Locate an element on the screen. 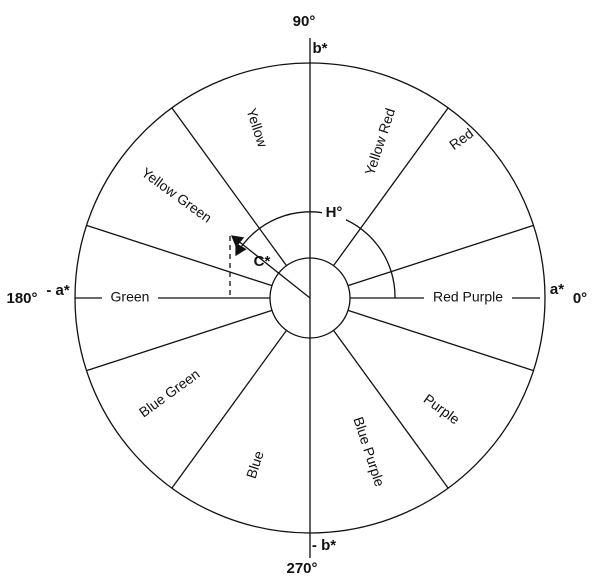 The image size is (592, 576). sector-label: Green is located at coordinates (130, 297).